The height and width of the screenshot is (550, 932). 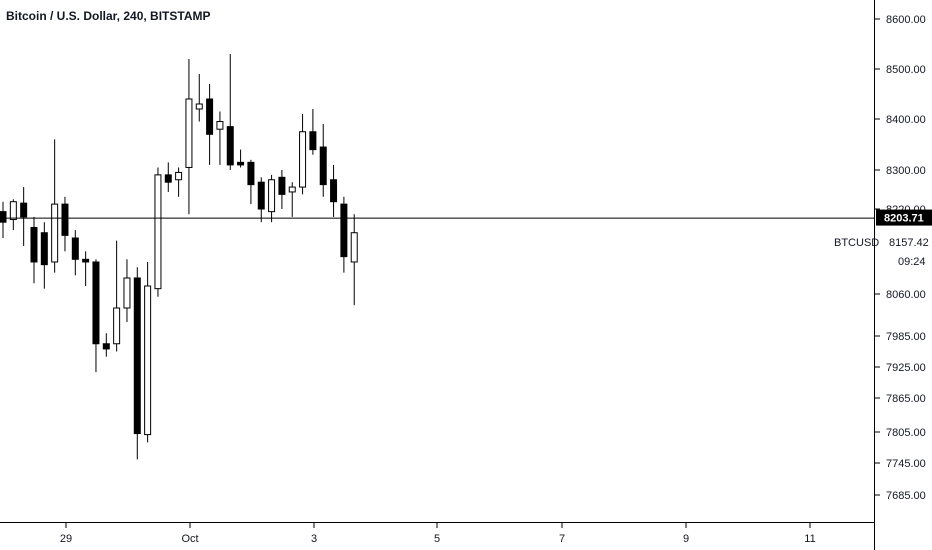 What do you see at coordinates (912, 262) in the screenshot?
I see `countdown-timer: 09:24` at bounding box center [912, 262].